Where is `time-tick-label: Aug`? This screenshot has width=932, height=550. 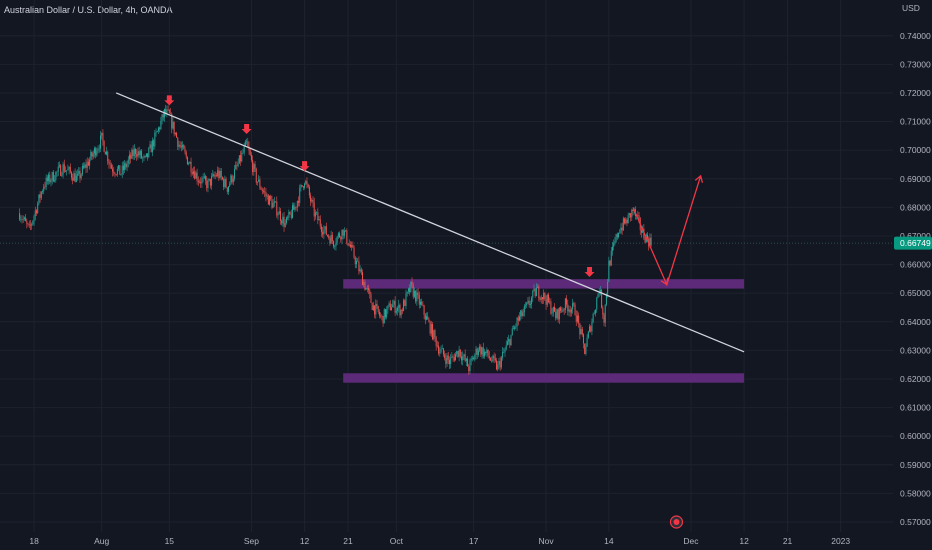 time-tick-label: Aug is located at coordinates (101, 541).